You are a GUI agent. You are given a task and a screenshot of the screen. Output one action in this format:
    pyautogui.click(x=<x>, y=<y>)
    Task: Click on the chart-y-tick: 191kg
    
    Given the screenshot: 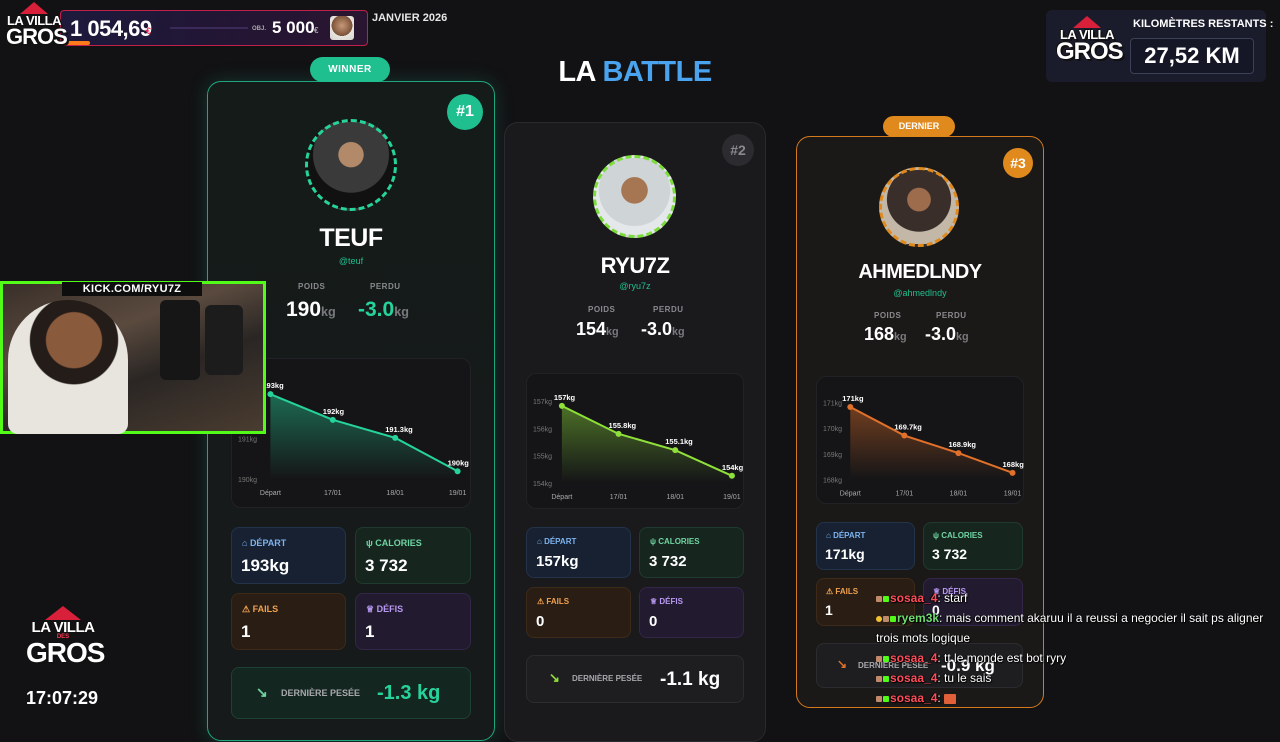 What is the action you would take?
    pyautogui.click(x=247, y=440)
    